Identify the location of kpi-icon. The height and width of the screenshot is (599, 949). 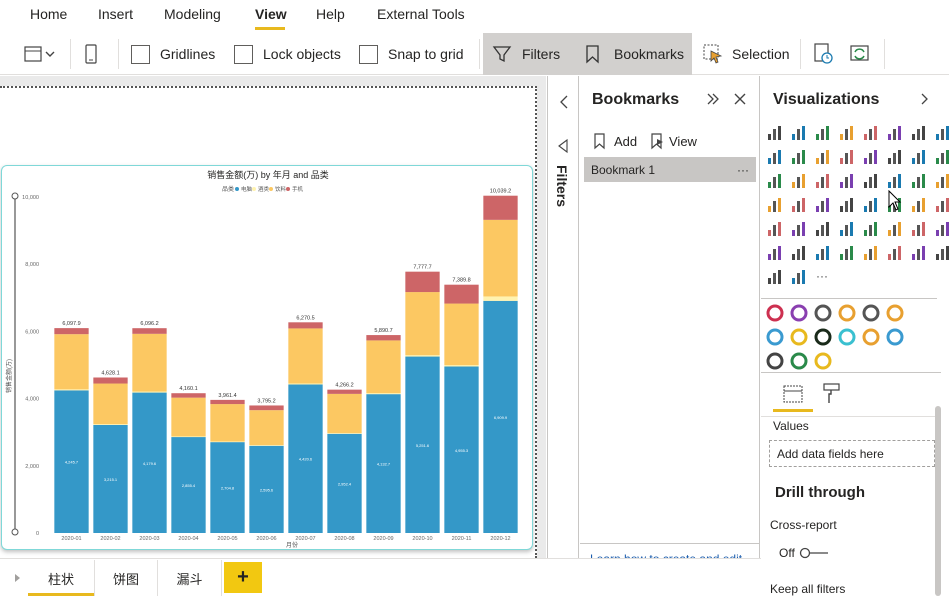
(775, 205).